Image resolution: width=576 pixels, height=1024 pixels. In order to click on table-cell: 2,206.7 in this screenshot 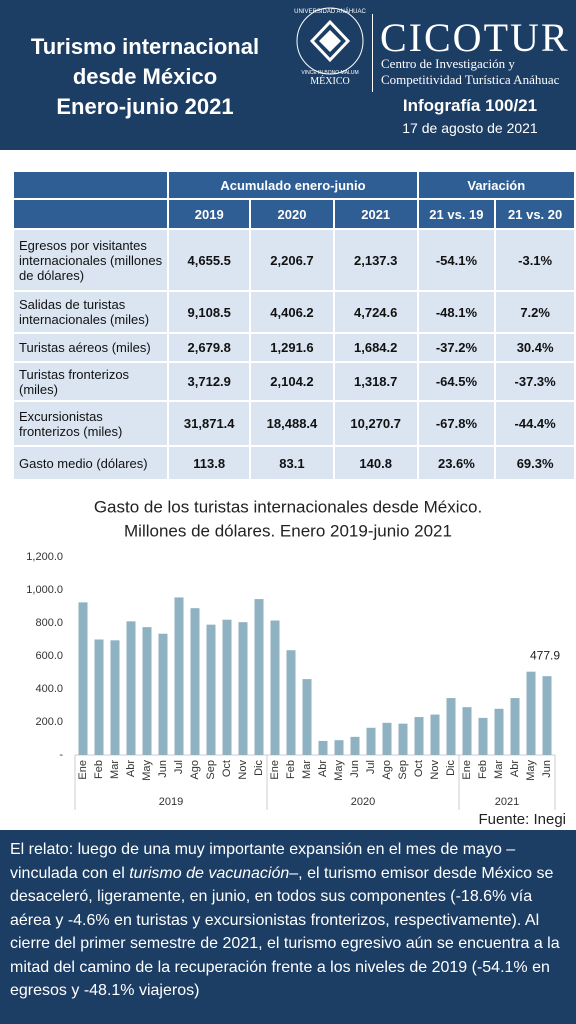, I will do `click(292, 260)`.